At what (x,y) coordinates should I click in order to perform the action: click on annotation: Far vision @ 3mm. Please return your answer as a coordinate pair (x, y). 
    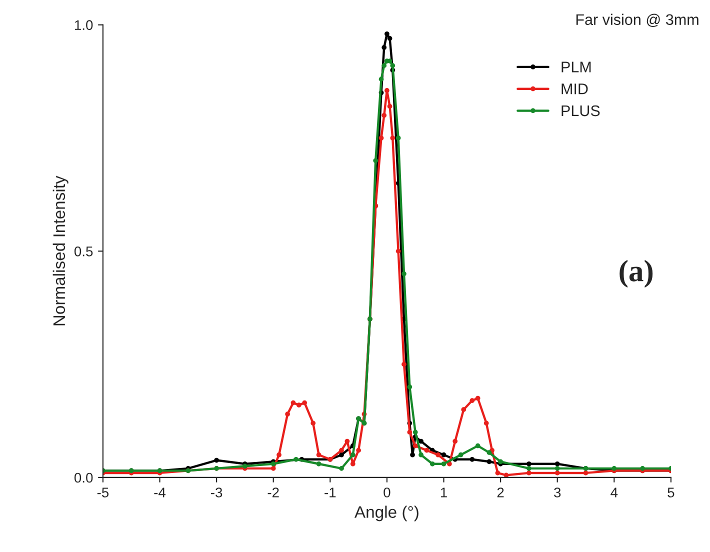
    Looking at the image, I should click on (637, 20).